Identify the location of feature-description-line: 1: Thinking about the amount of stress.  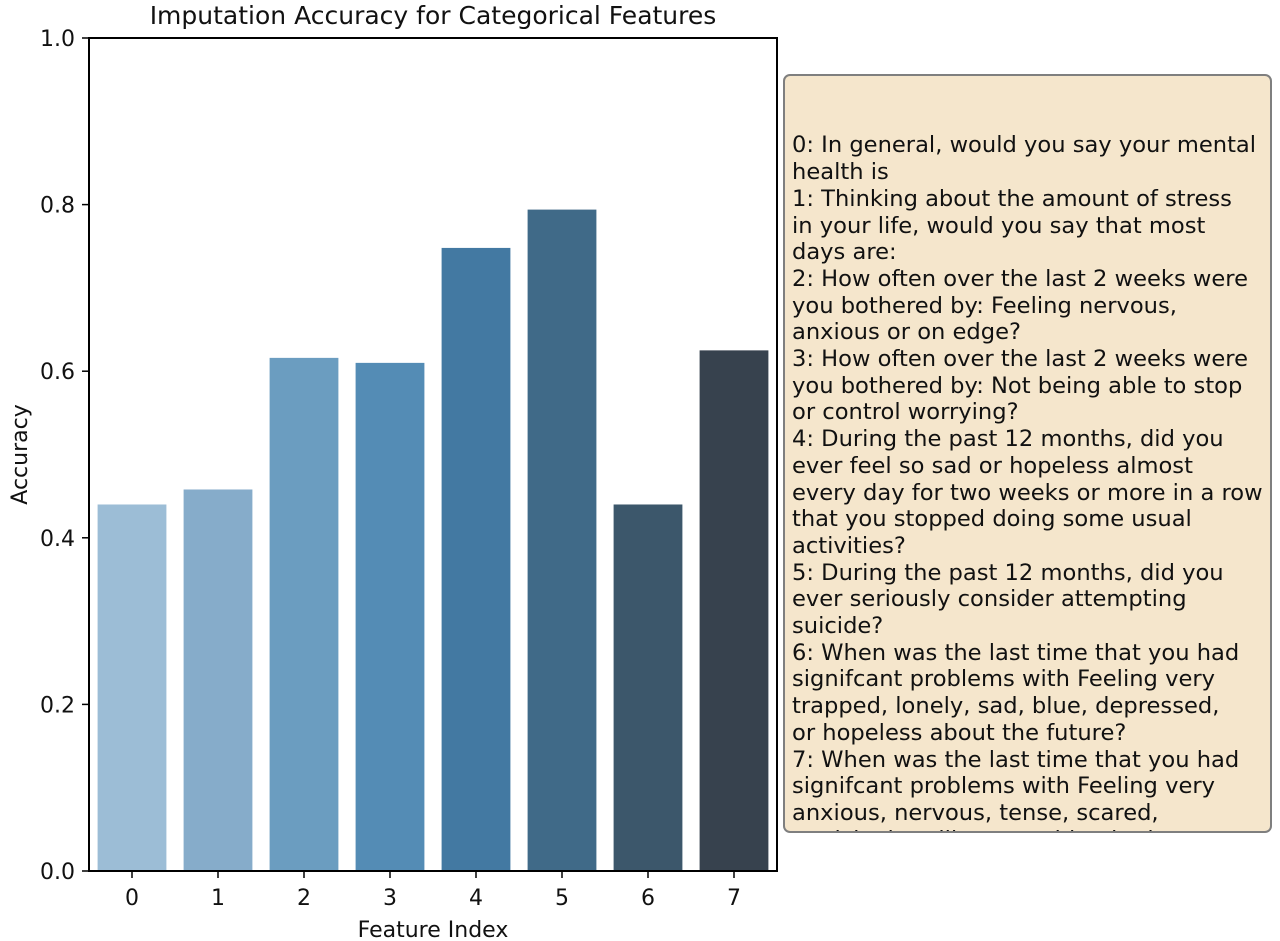
(1012, 198).